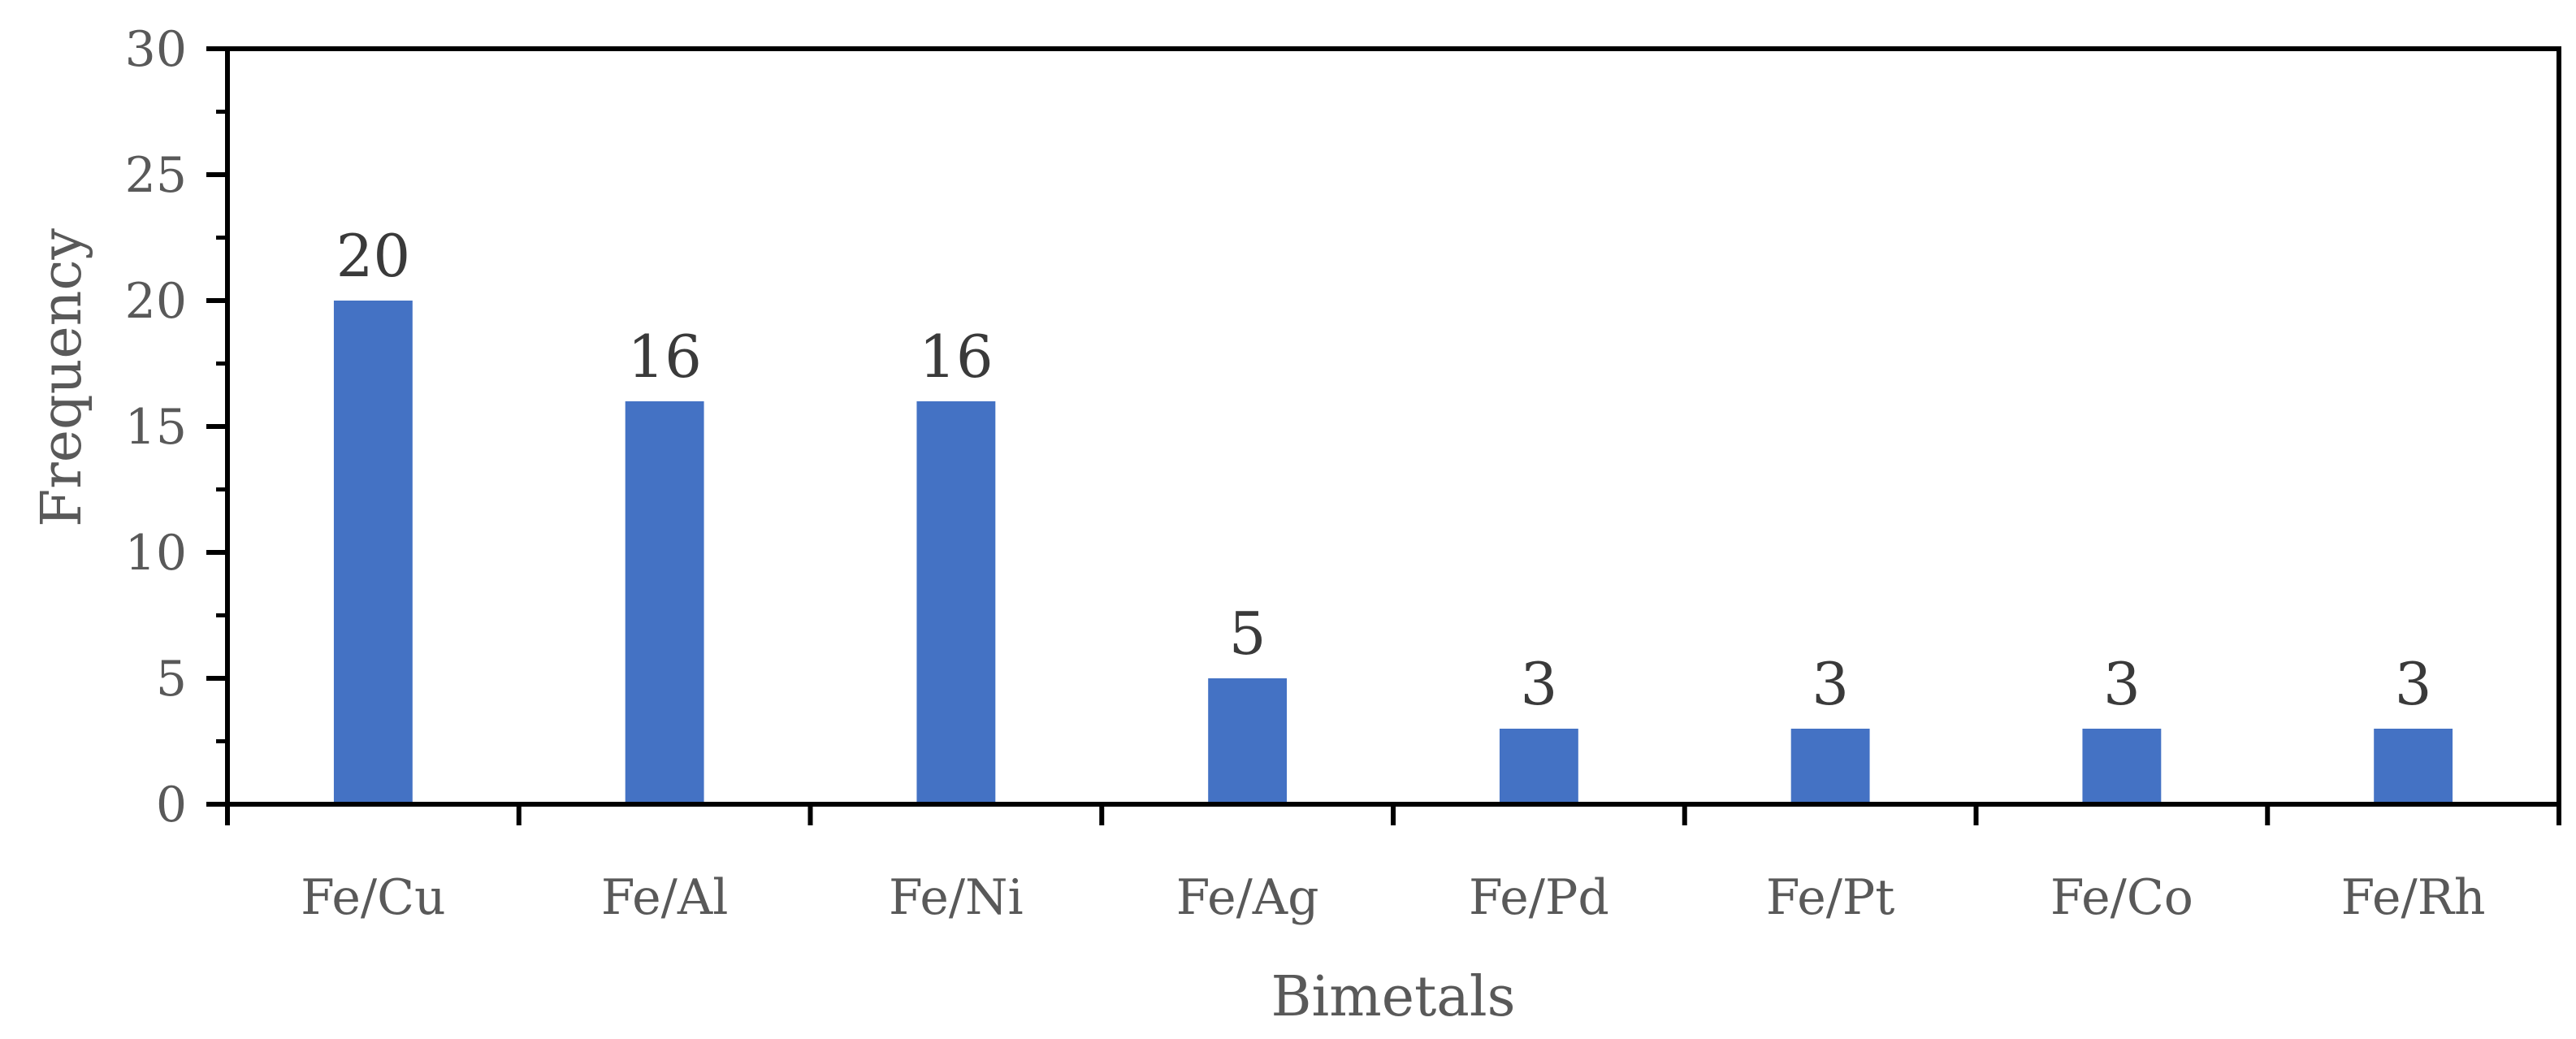 This screenshot has height=1039, width=2576. What do you see at coordinates (2413, 897) in the screenshot?
I see `x-tick-label: Fe/Rh` at bounding box center [2413, 897].